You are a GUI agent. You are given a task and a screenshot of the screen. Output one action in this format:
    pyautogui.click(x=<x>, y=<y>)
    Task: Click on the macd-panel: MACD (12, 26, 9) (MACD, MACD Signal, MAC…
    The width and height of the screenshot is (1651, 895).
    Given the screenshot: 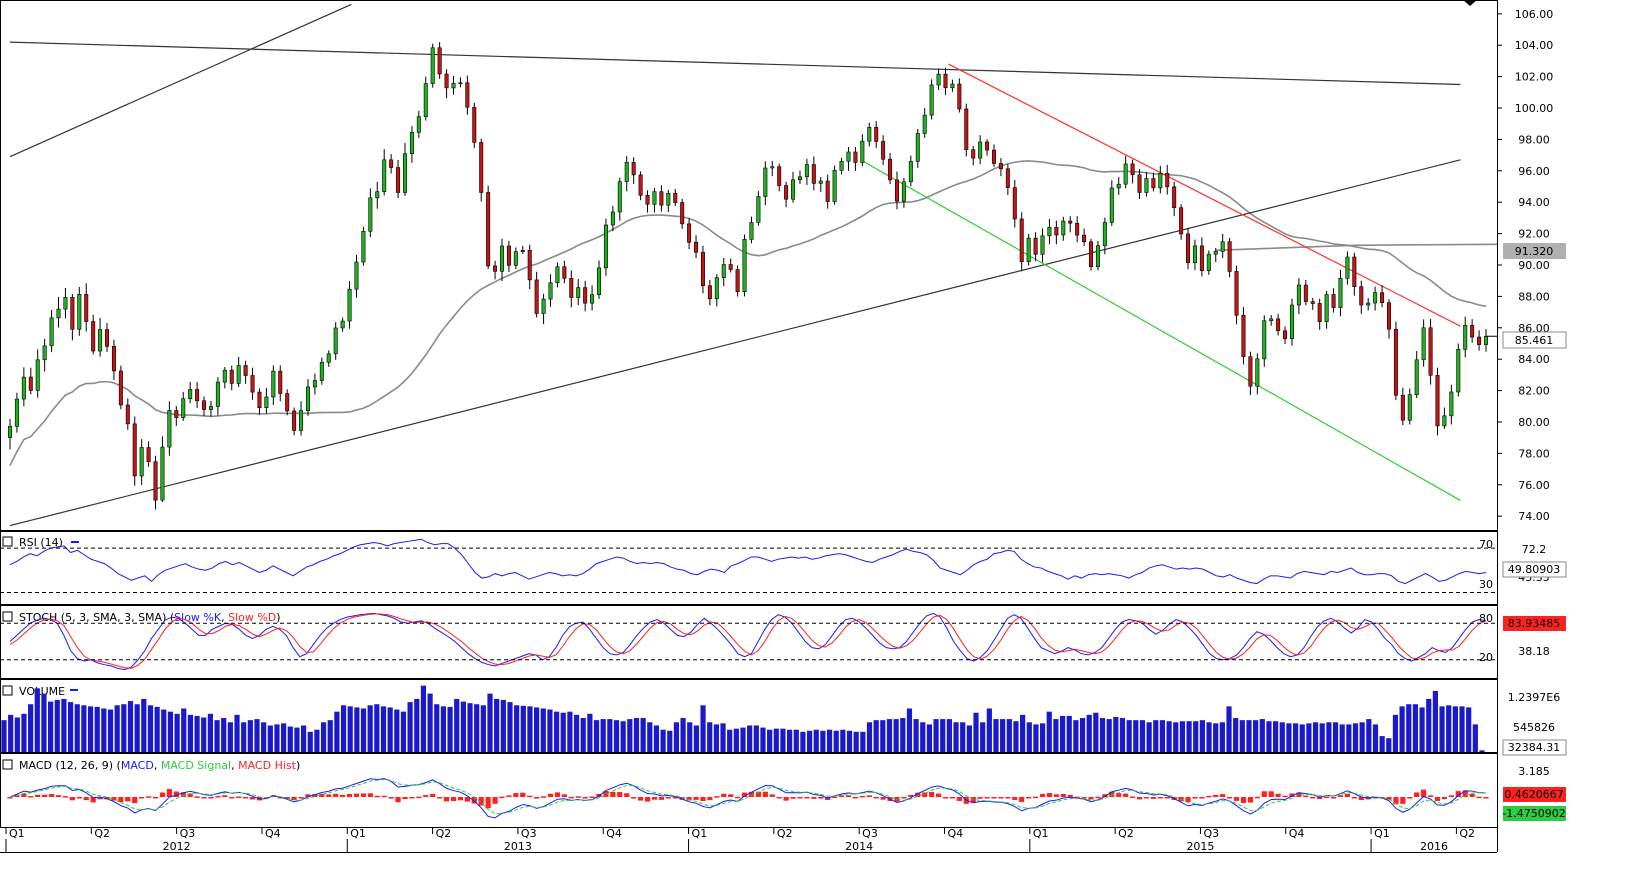 What is the action you would take?
    pyautogui.click(x=784, y=790)
    